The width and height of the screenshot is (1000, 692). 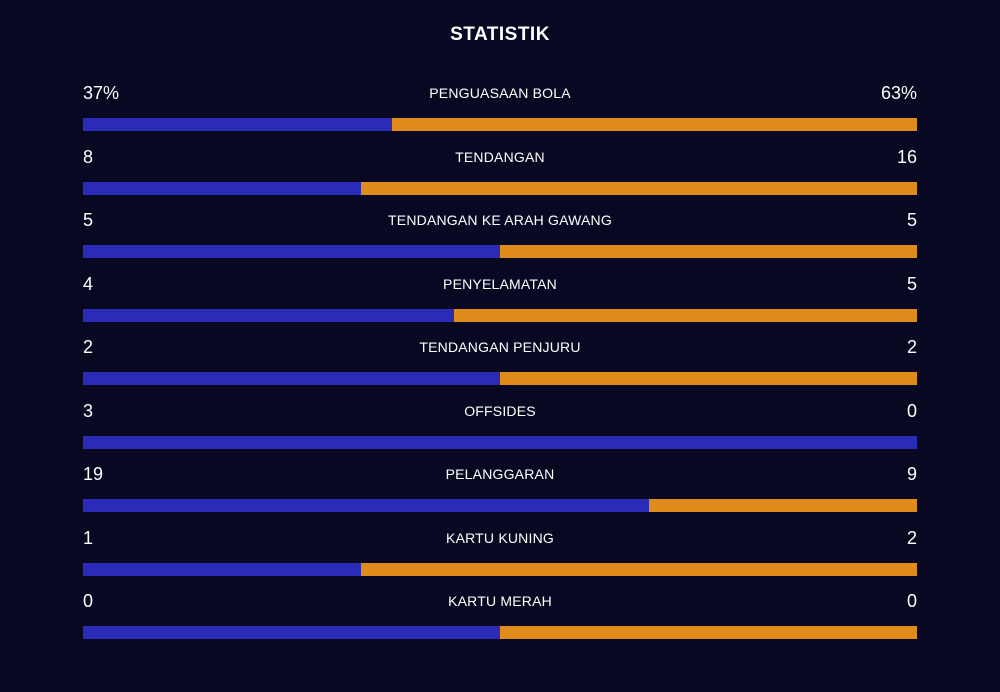 What do you see at coordinates (101, 93) in the screenshot?
I see `home-value: 37%` at bounding box center [101, 93].